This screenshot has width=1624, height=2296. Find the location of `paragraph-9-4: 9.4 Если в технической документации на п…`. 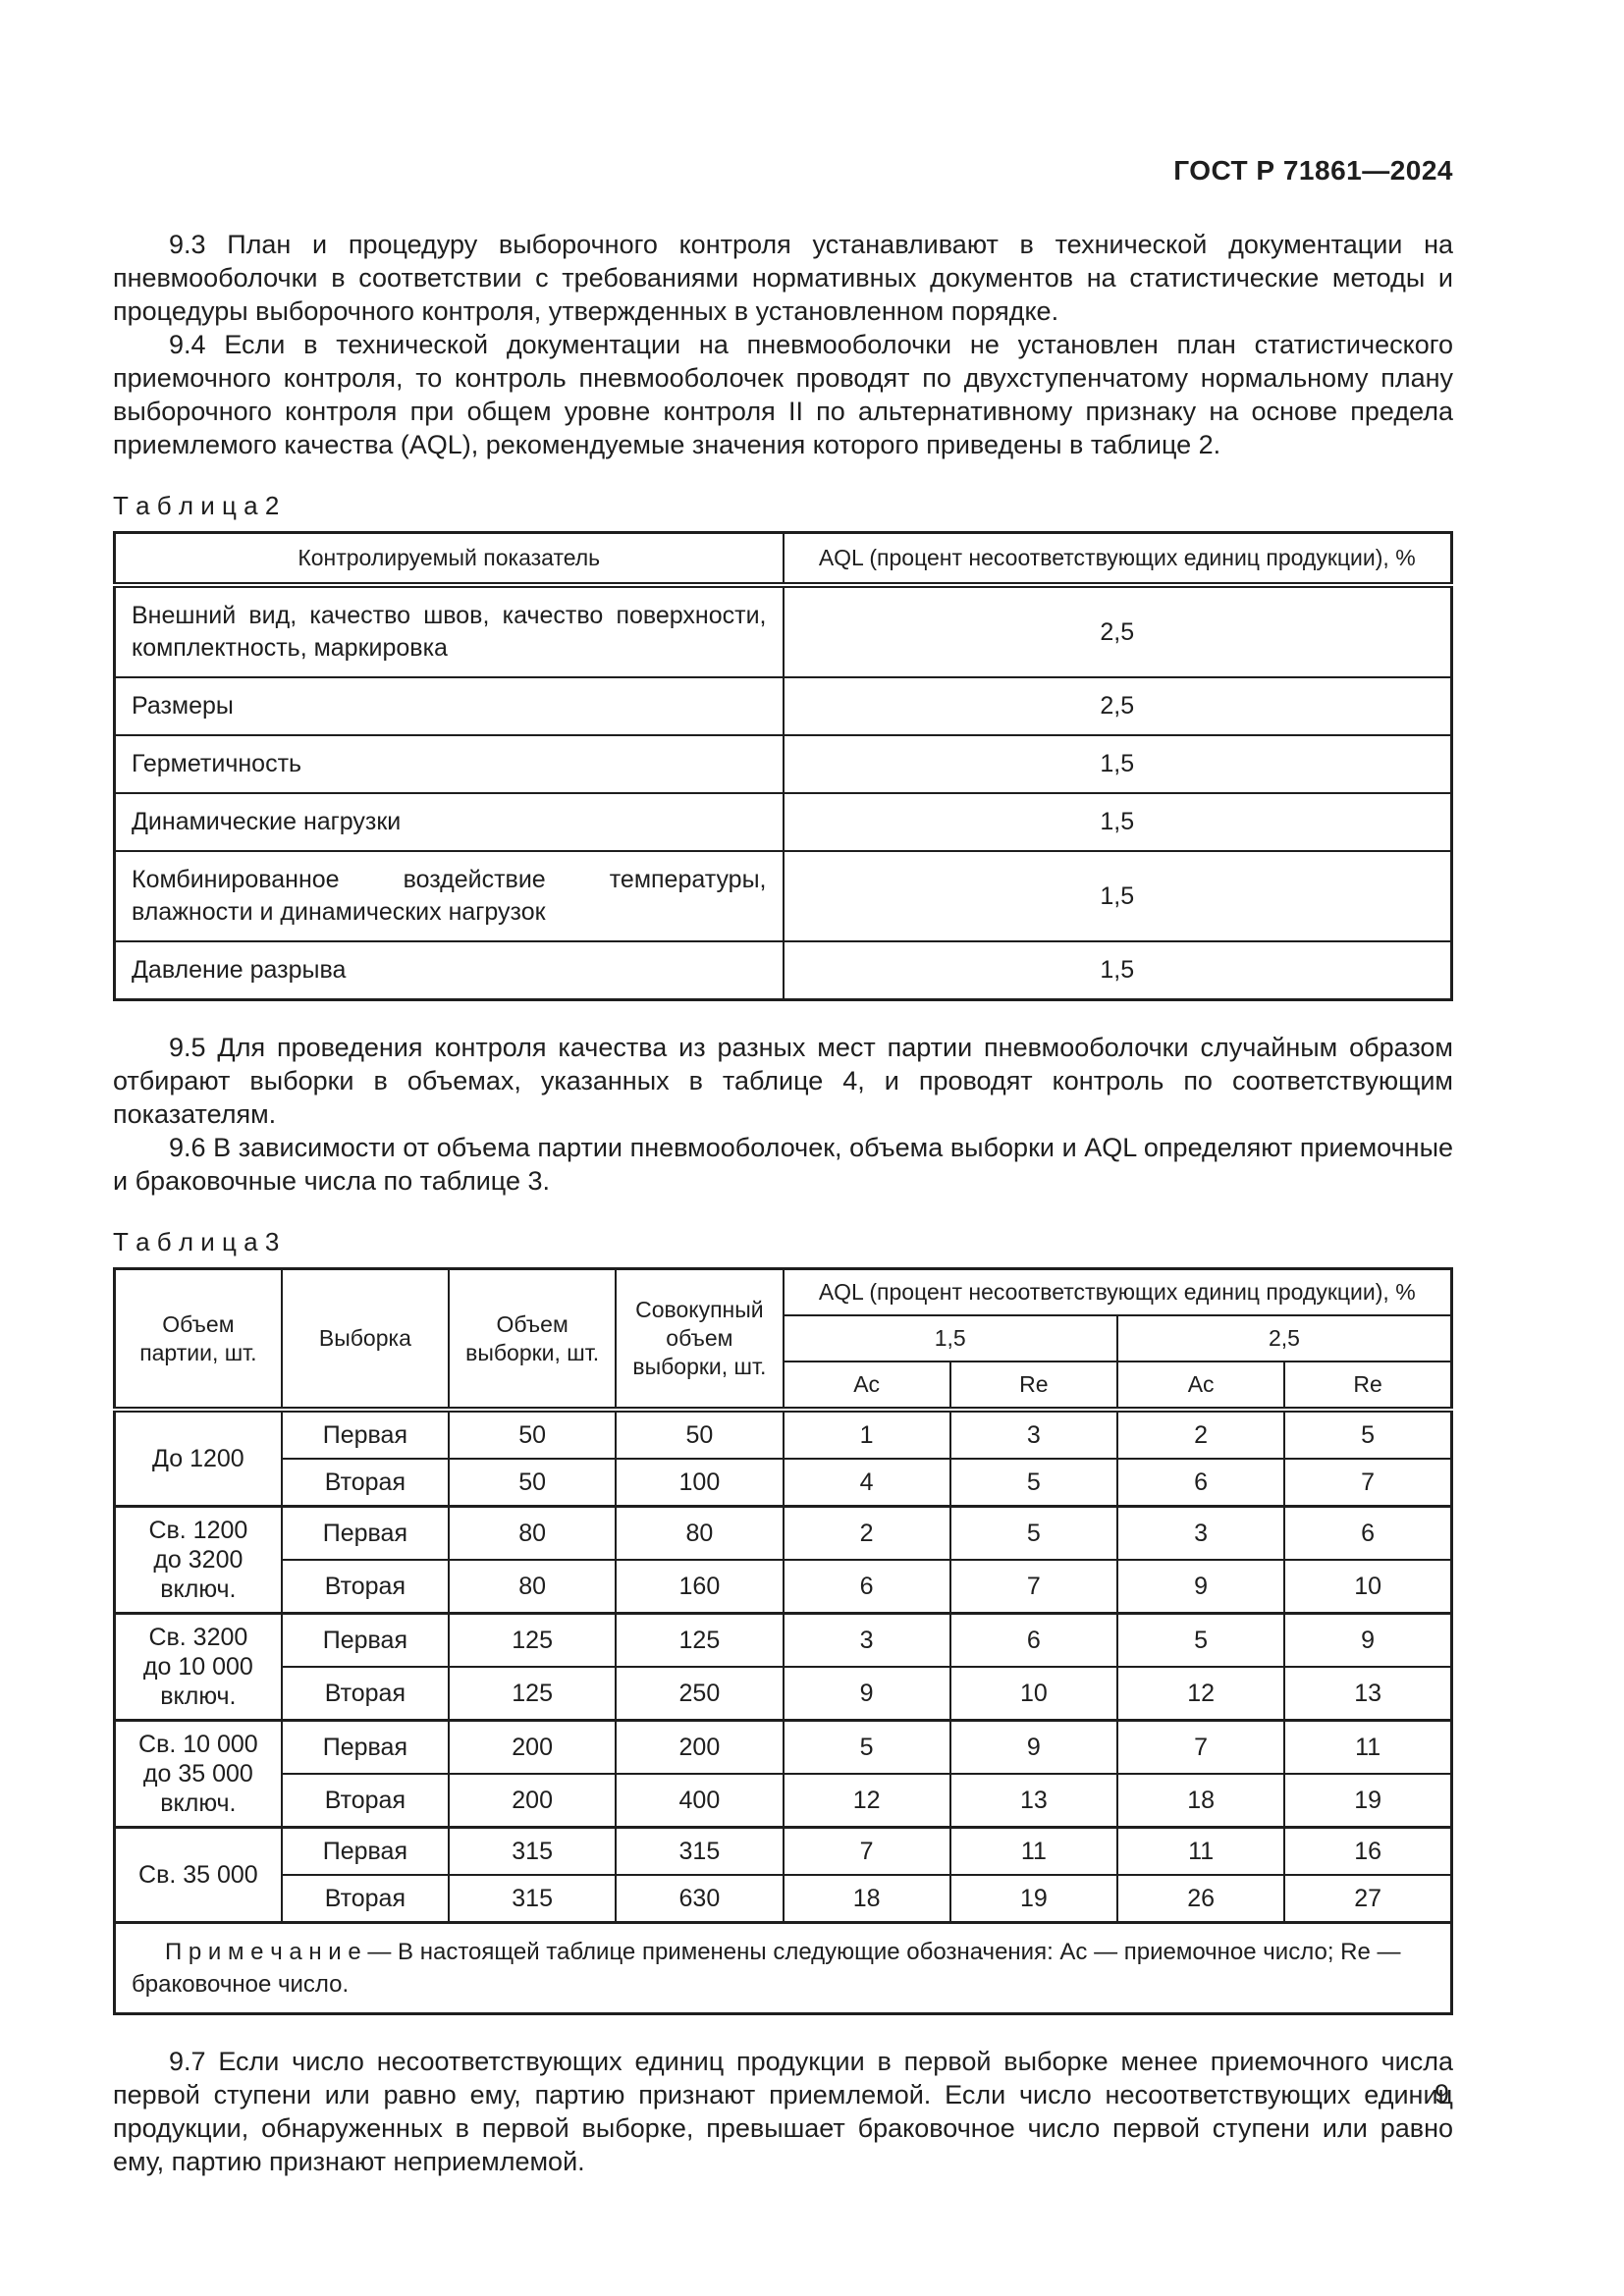

paragraph-9-4: 9.4 Если в технической документации на п… is located at coordinates (783, 394).